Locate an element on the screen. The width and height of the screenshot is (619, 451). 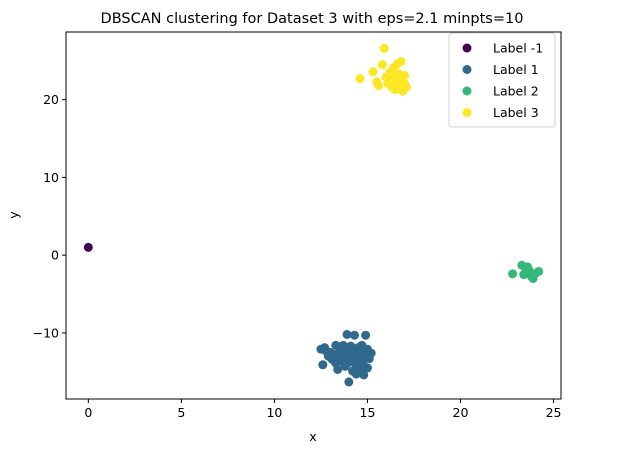
x-tick-label: 25 is located at coordinates (554, 412).